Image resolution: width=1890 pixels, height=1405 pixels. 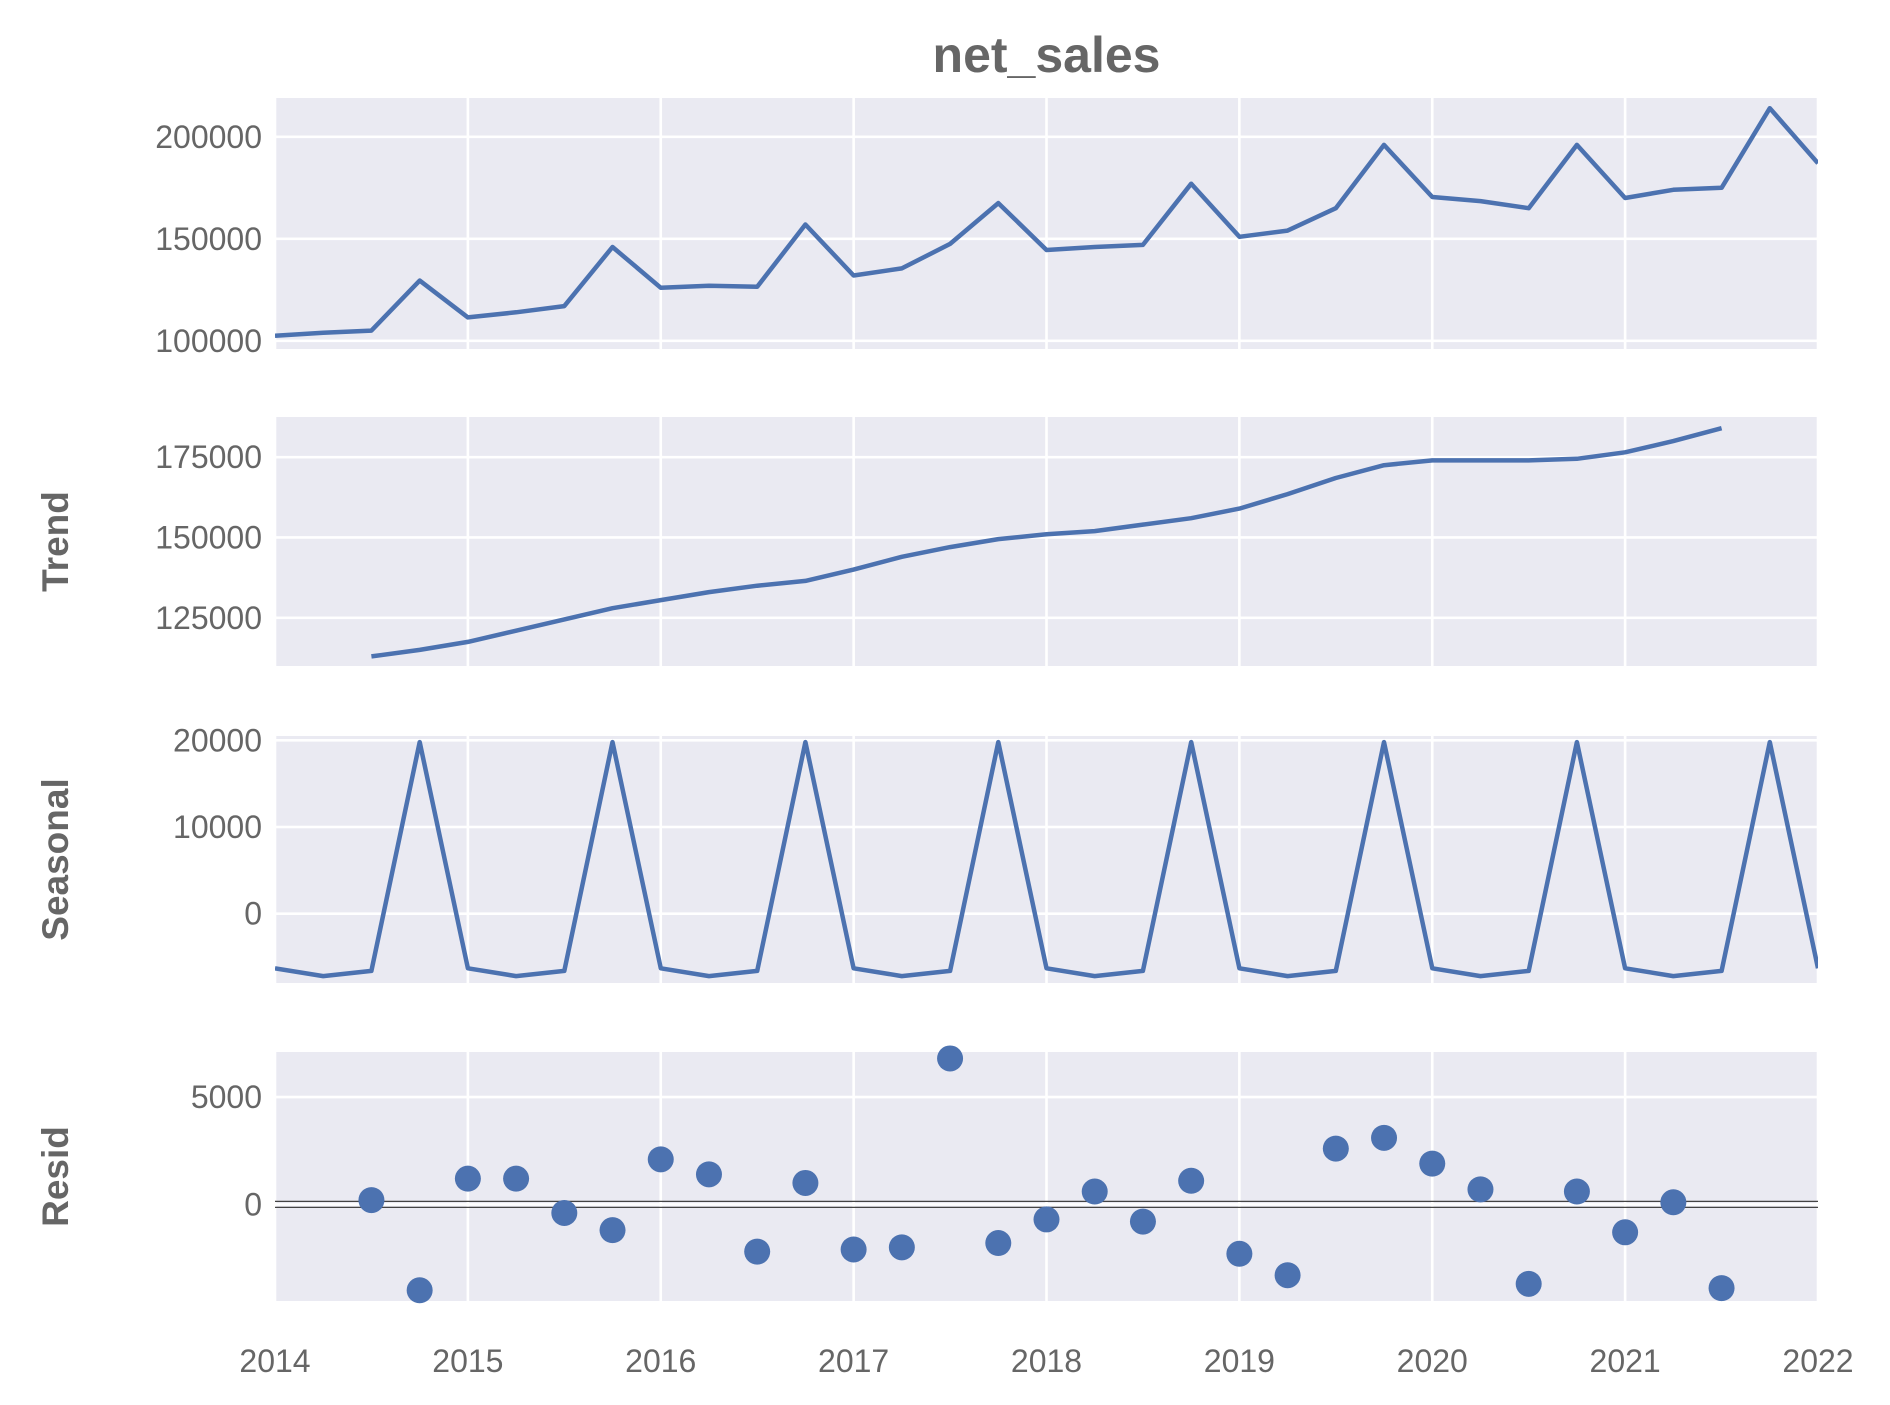 What do you see at coordinates (1047, 55) in the screenshot?
I see `chart-title: net_sales` at bounding box center [1047, 55].